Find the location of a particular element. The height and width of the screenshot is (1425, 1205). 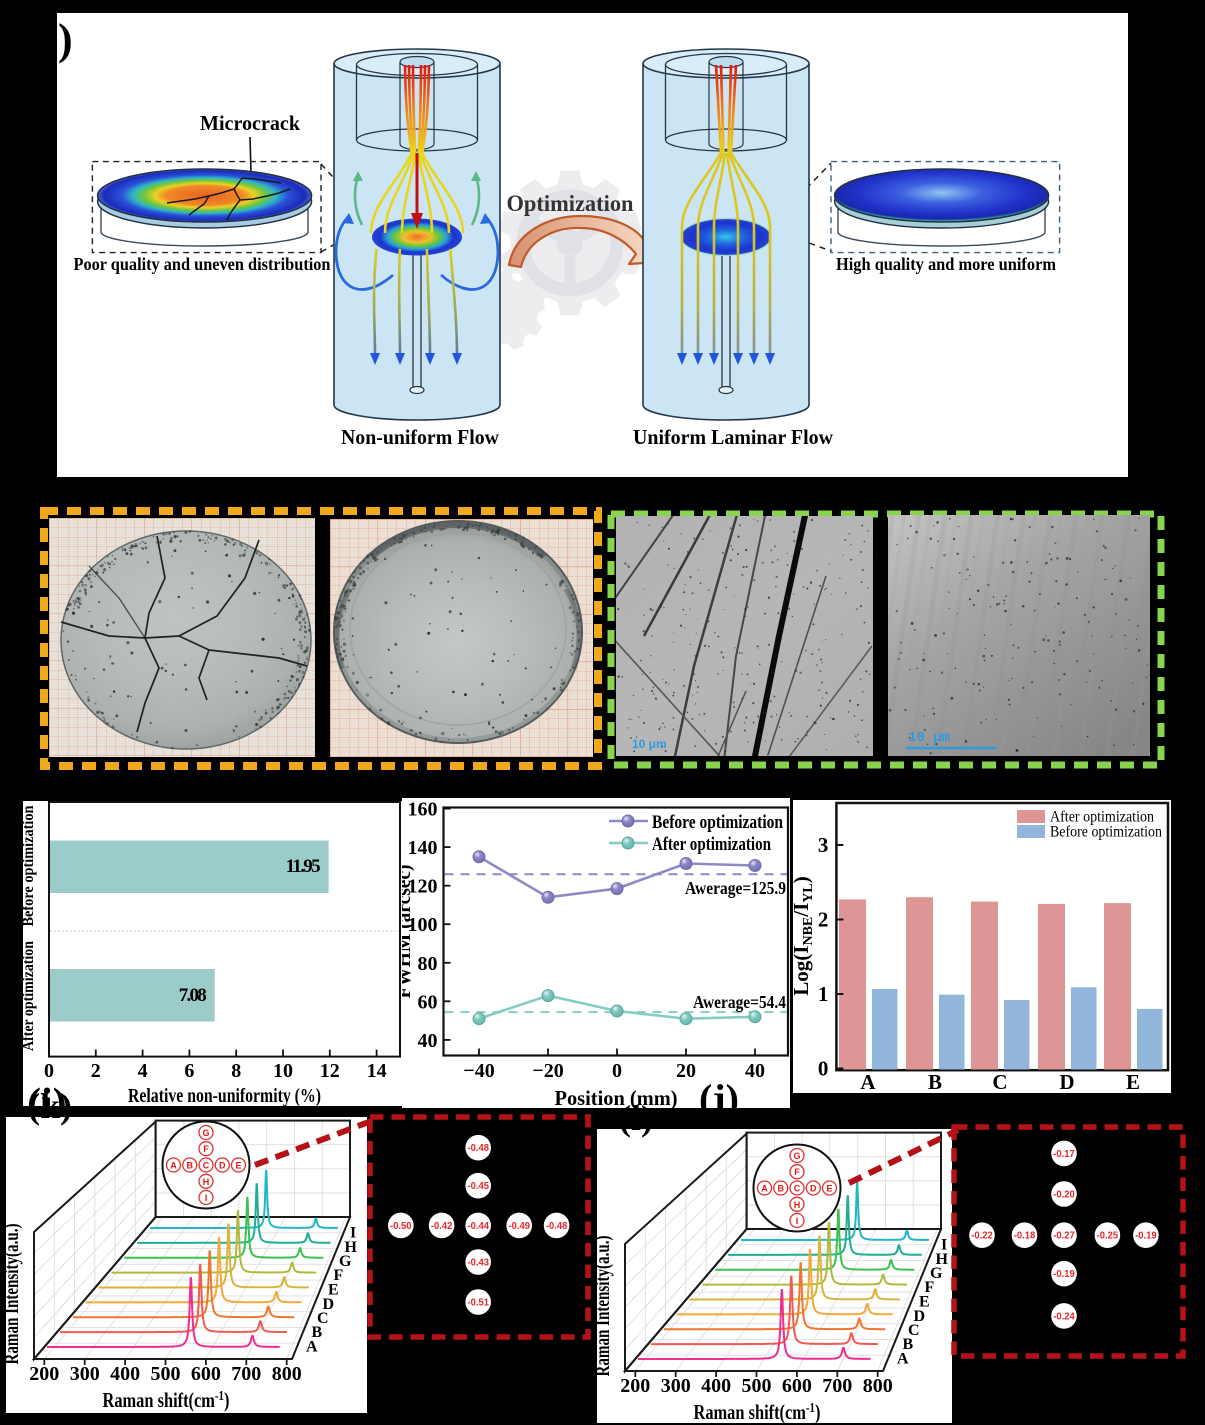

svg-text: Awerage=125.9 is located at coordinates (735, 888).